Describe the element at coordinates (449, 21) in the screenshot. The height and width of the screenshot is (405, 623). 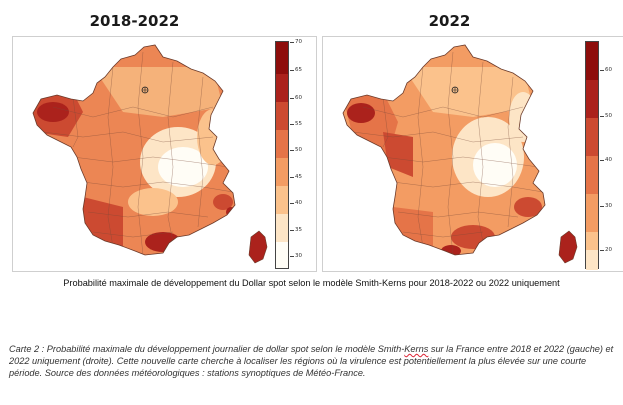
I see `map-title-right: 2022` at that location.